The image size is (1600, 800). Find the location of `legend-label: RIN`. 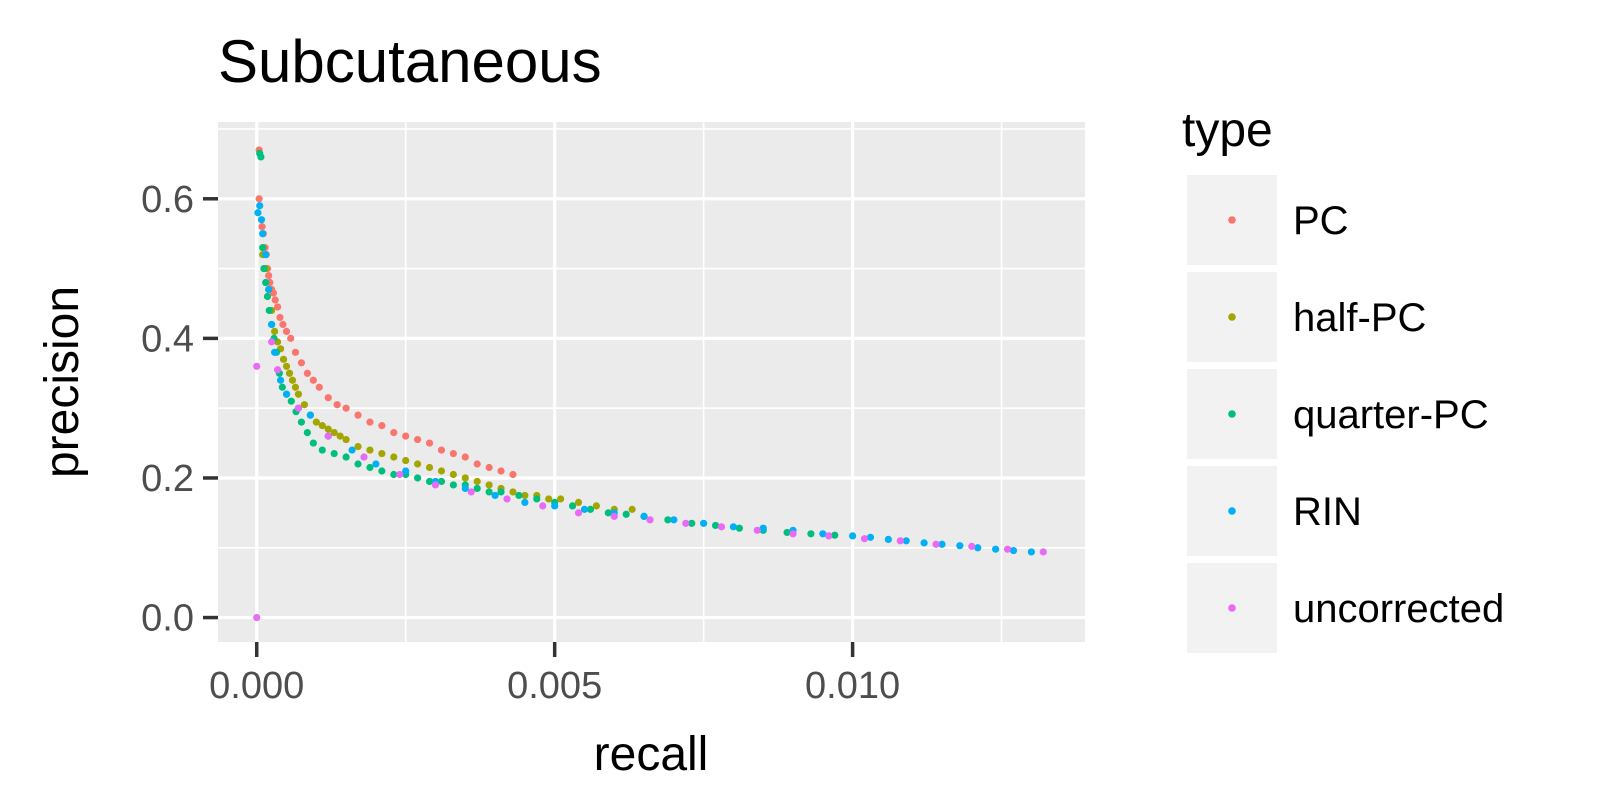

legend-label: RIN is located at coordinates (1327, 512).